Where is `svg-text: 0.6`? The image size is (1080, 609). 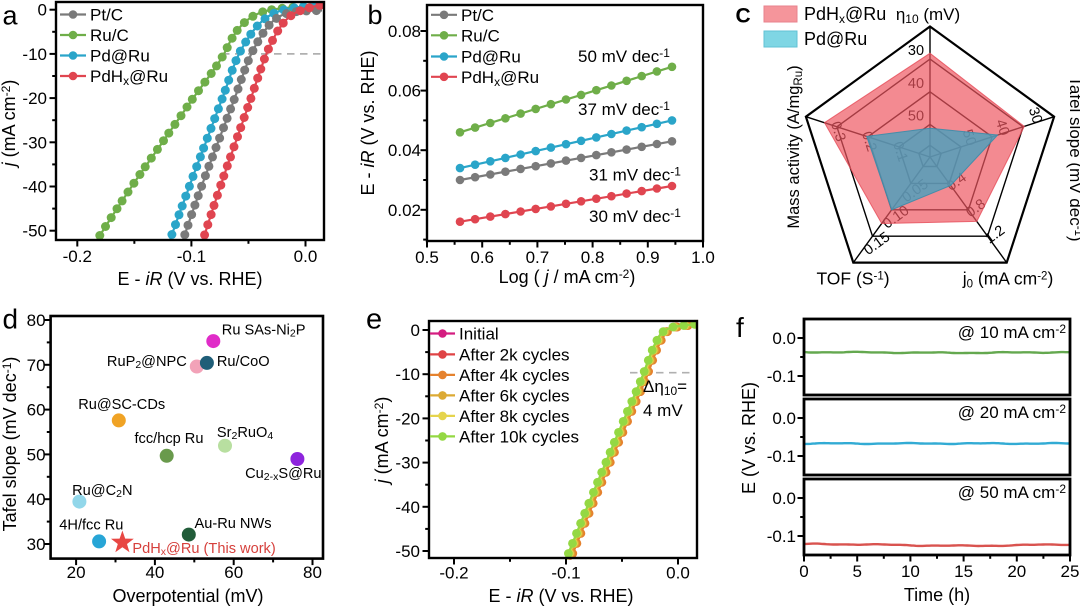
svg-text: 0.6 is located at coordinates (482, 257).